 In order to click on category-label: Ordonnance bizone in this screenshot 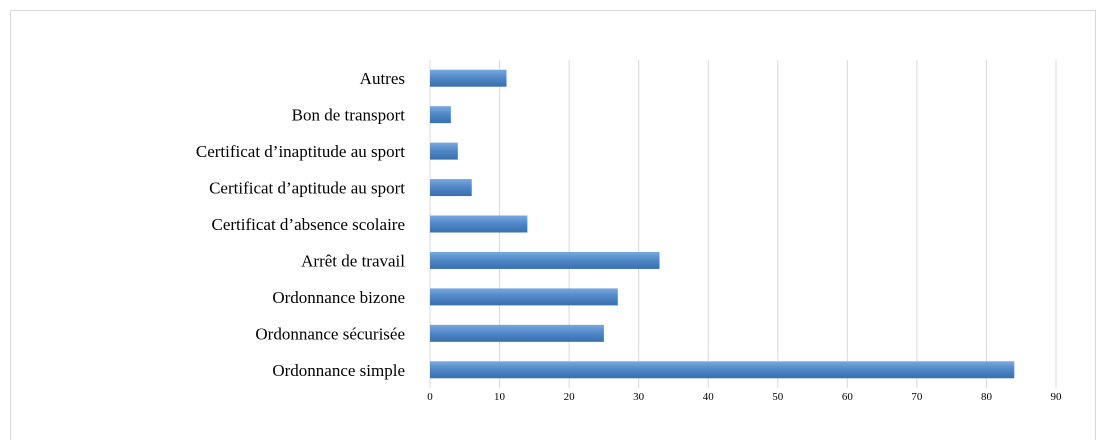, I will do `click(338, 297)`.